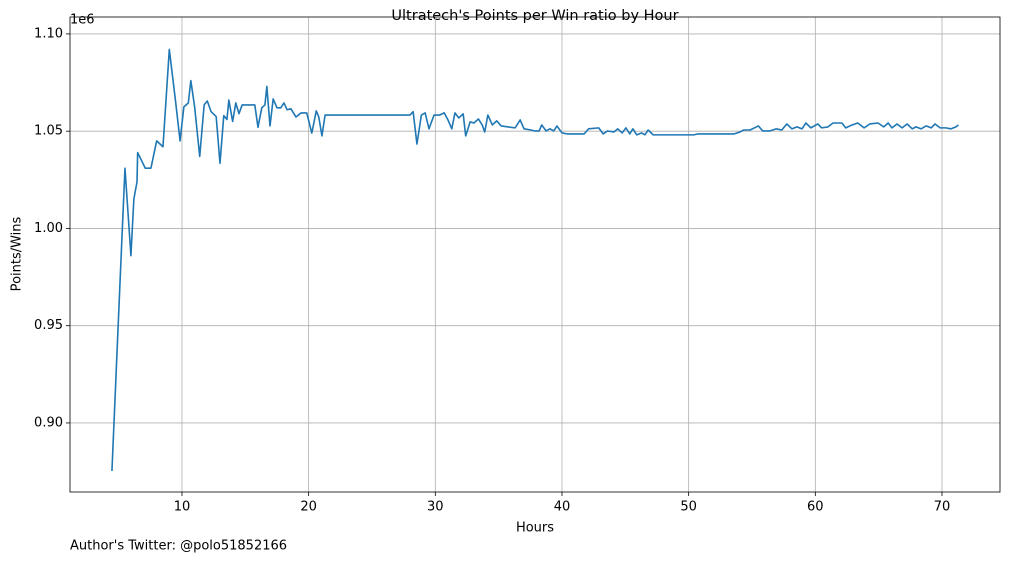  I want to click on y-tick-label: 1.05, so click(48, 131).